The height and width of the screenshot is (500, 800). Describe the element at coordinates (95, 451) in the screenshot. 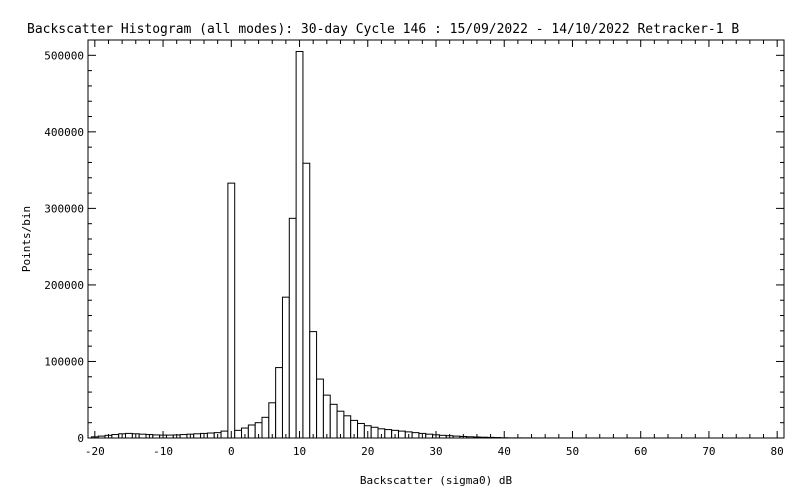

I see `x-tick-label: -20` at that location.